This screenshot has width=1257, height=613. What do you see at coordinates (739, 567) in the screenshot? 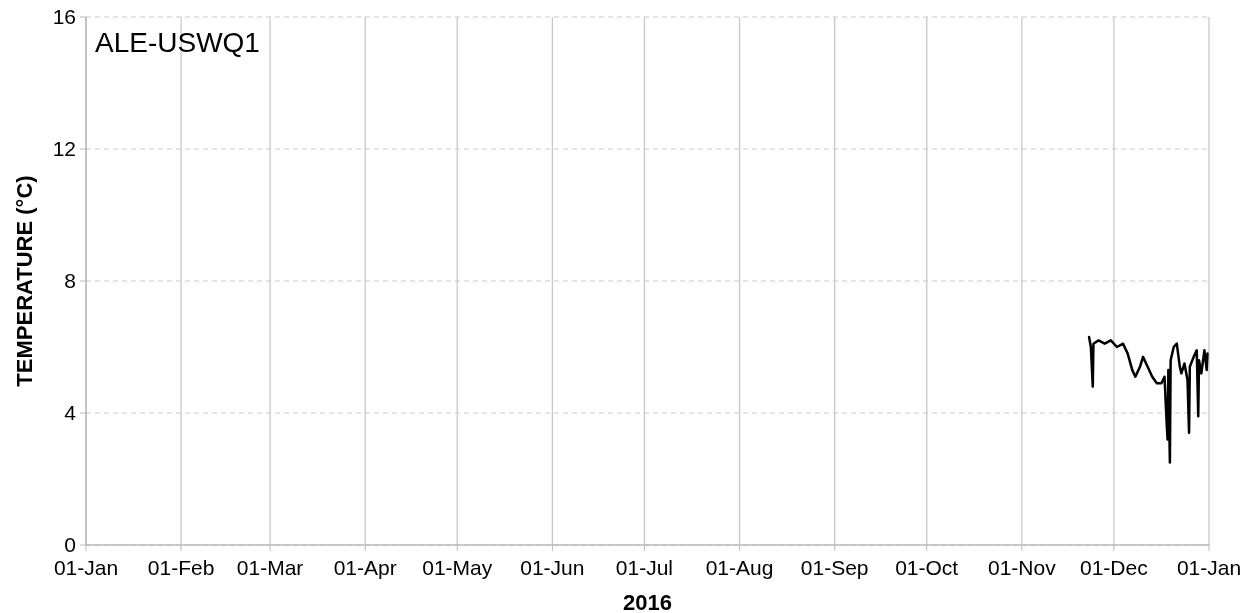
I see `x-tick-label: 01-Aug` at bounding box center [739, 567].